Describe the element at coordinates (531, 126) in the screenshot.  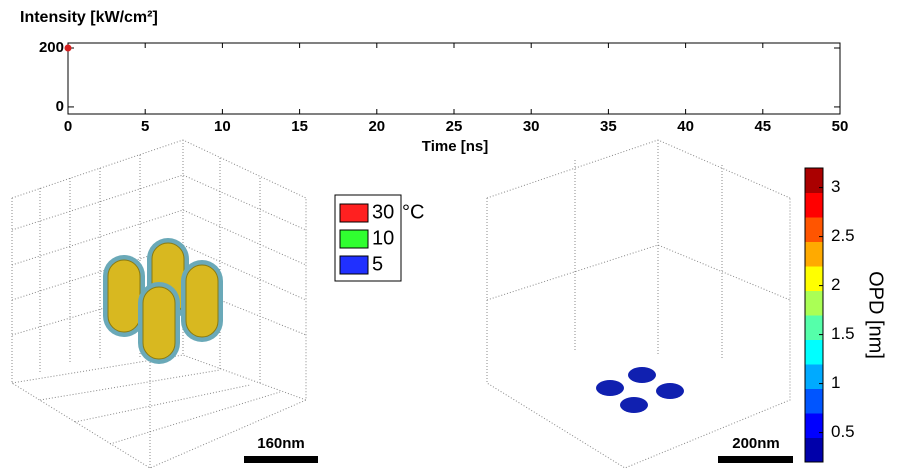
I see `x-tick-label: 30` at that location.